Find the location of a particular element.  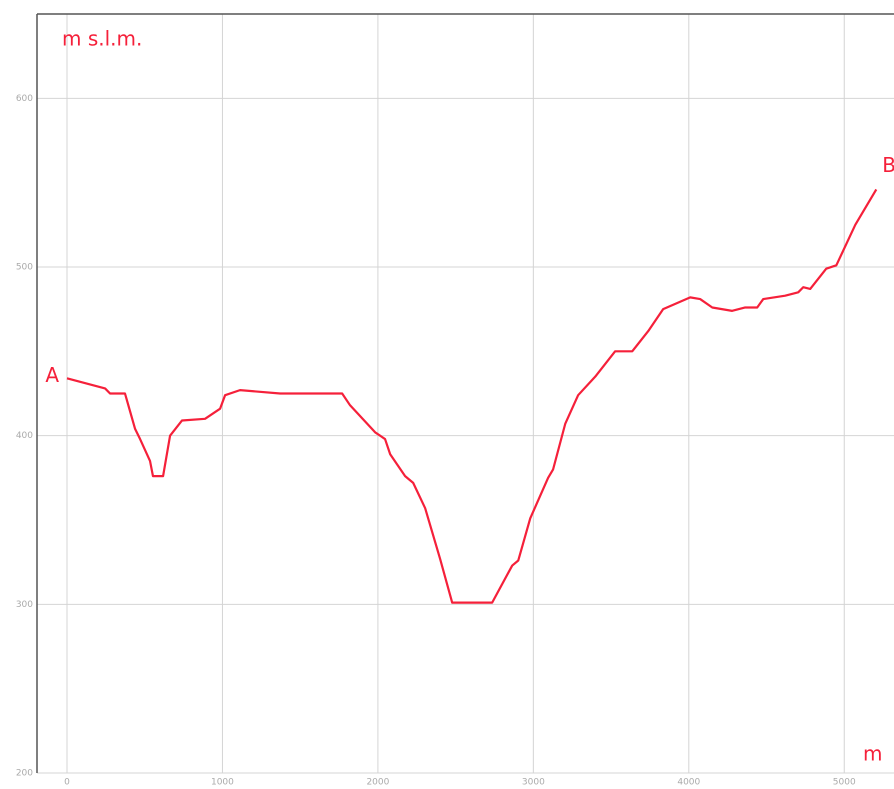

x-tick-label: 5000 is located at coordinates (844, 783).